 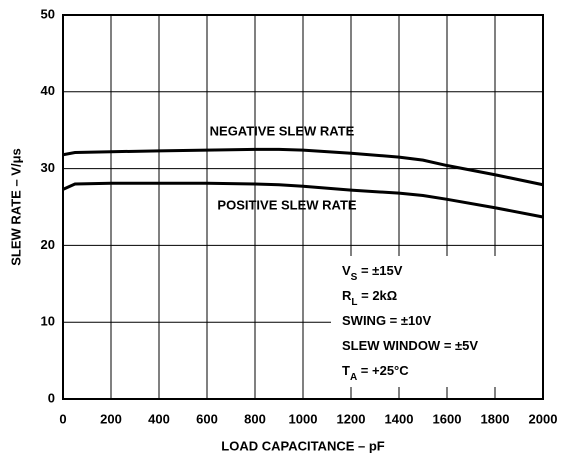 I want to click on condition-rest: = ±15V, so click(x=379, y=270).